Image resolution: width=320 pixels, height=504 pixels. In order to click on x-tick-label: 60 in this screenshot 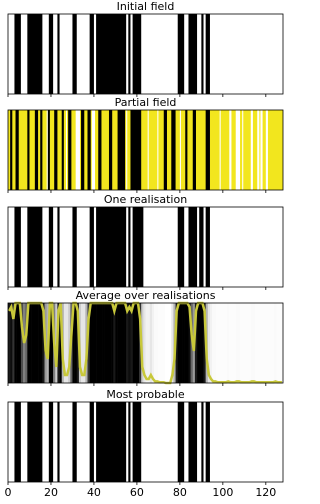, I will do `click(137, 492)`.